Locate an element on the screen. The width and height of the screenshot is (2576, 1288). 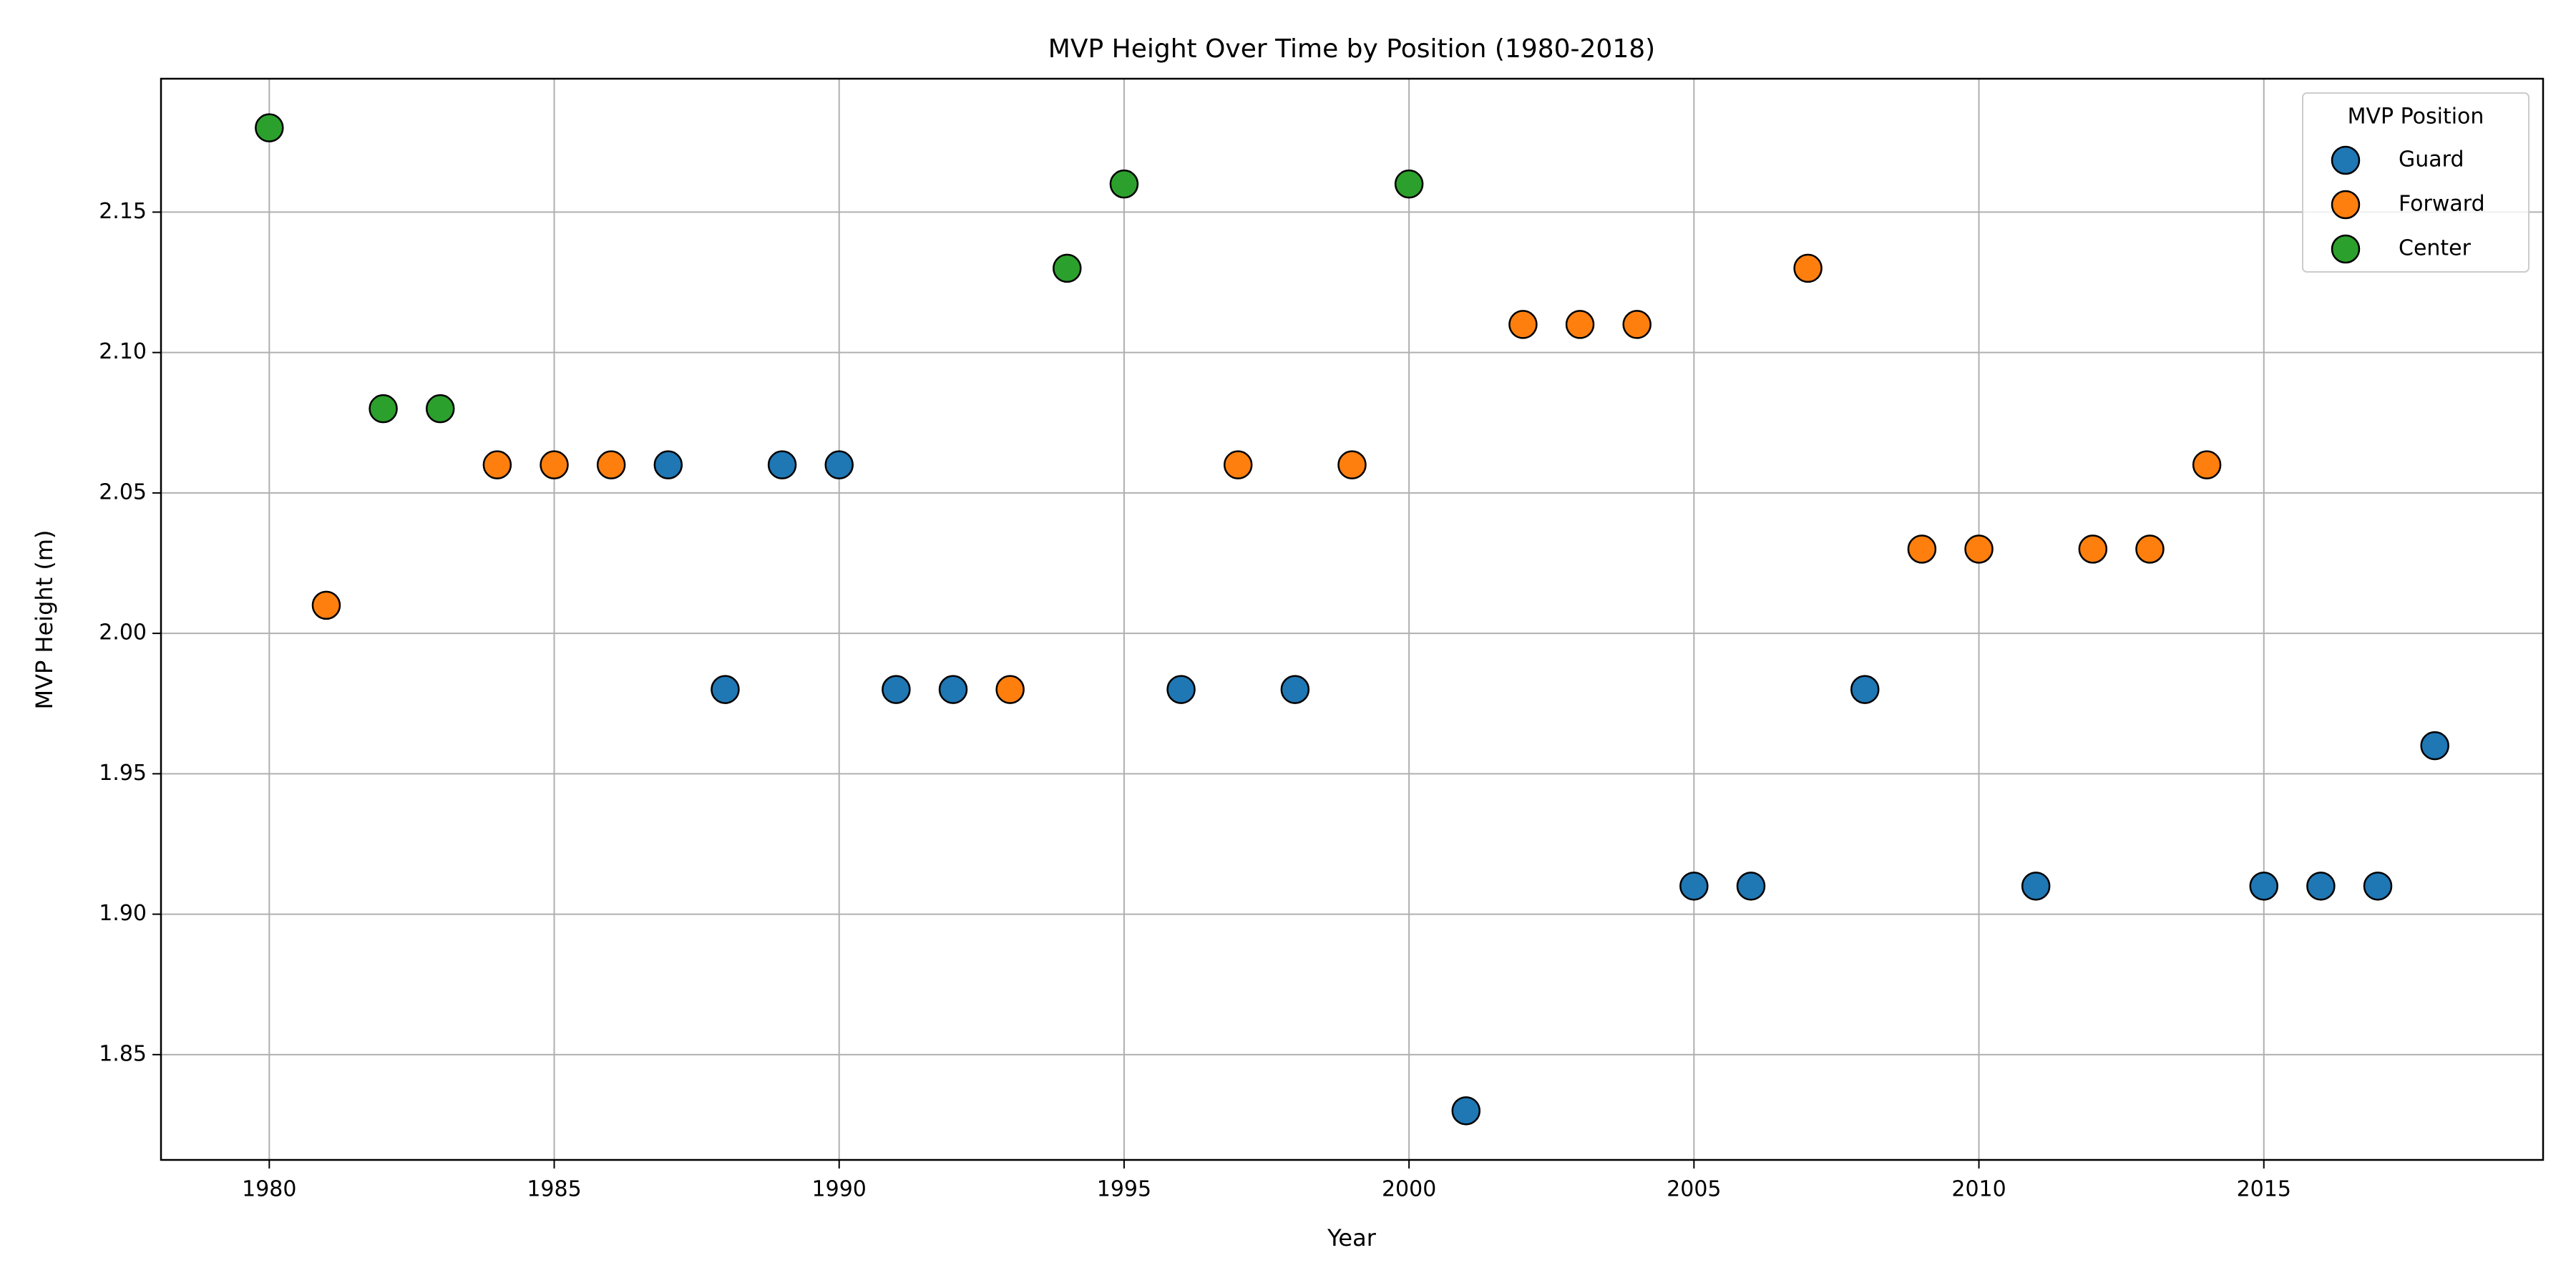
x-tick-label: 1990 is located at coordinates (839, 1189).